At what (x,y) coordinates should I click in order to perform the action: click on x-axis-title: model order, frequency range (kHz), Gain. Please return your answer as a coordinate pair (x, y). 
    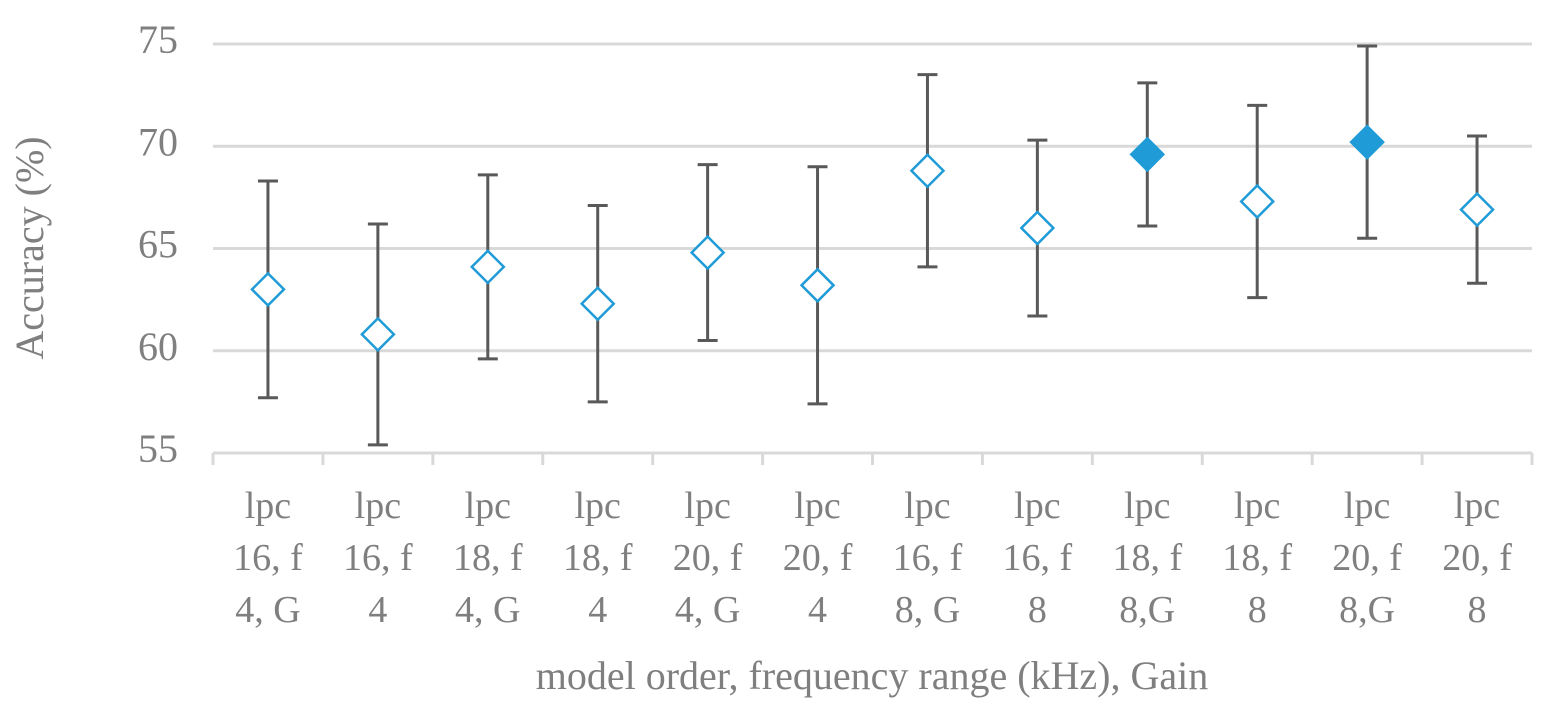
    Looking at the image, I should click on (872, 675).